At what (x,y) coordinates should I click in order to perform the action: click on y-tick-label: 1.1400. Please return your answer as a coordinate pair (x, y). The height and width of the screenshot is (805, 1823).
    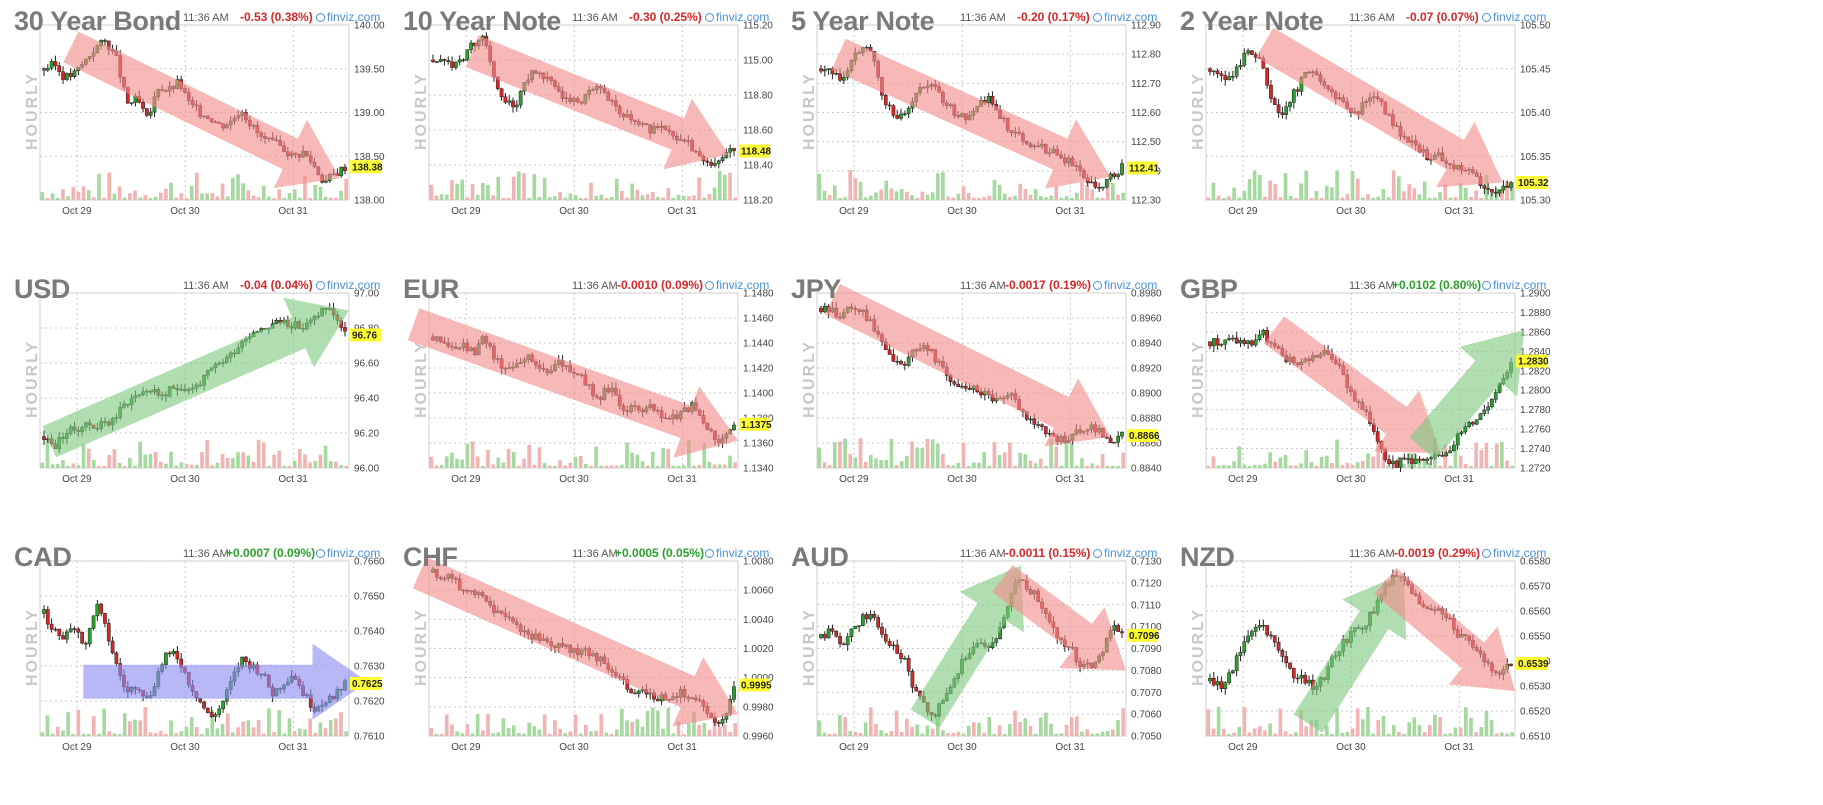
    Looking at the image, I should click on (758, 394).